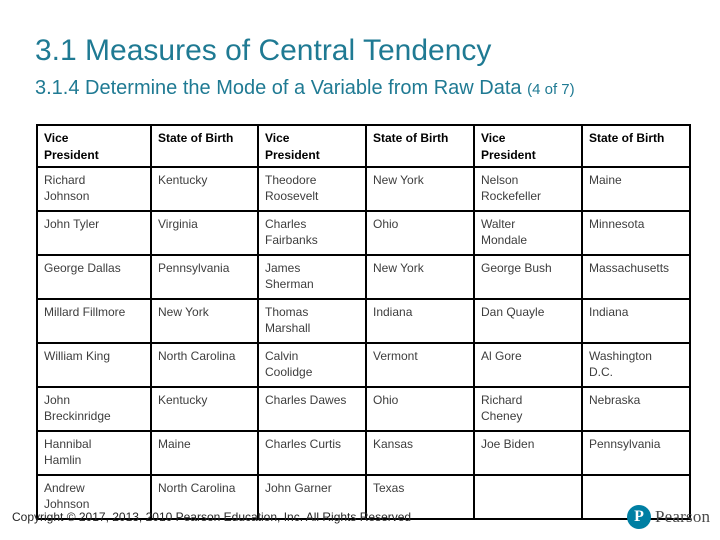 The height and width of the screenshot is (540, 720). Describe the element at coordinates (312, 408) in the screenshot. I see `table-cell: Charles Dawes` at that location.